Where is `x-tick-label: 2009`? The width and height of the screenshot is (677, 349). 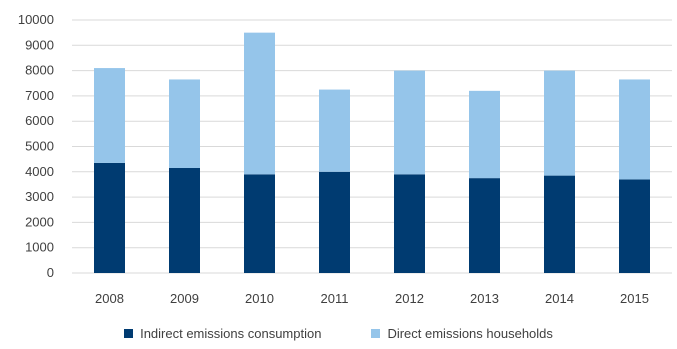
x-tick-label: 2009 is located at coordinates (184, 298).